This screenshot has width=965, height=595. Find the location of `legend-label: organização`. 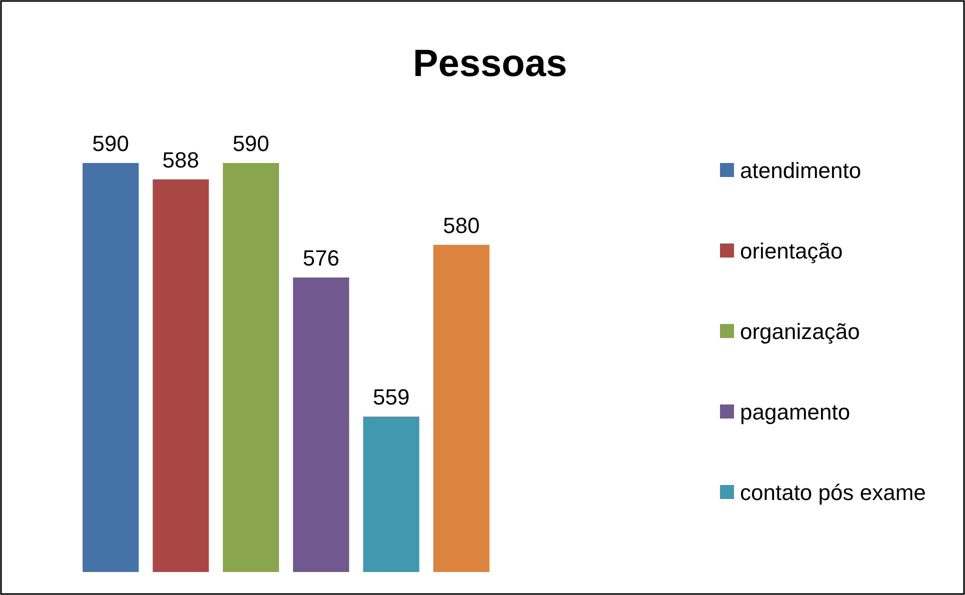

legend-label: organização is located at coordinates (800, 331).